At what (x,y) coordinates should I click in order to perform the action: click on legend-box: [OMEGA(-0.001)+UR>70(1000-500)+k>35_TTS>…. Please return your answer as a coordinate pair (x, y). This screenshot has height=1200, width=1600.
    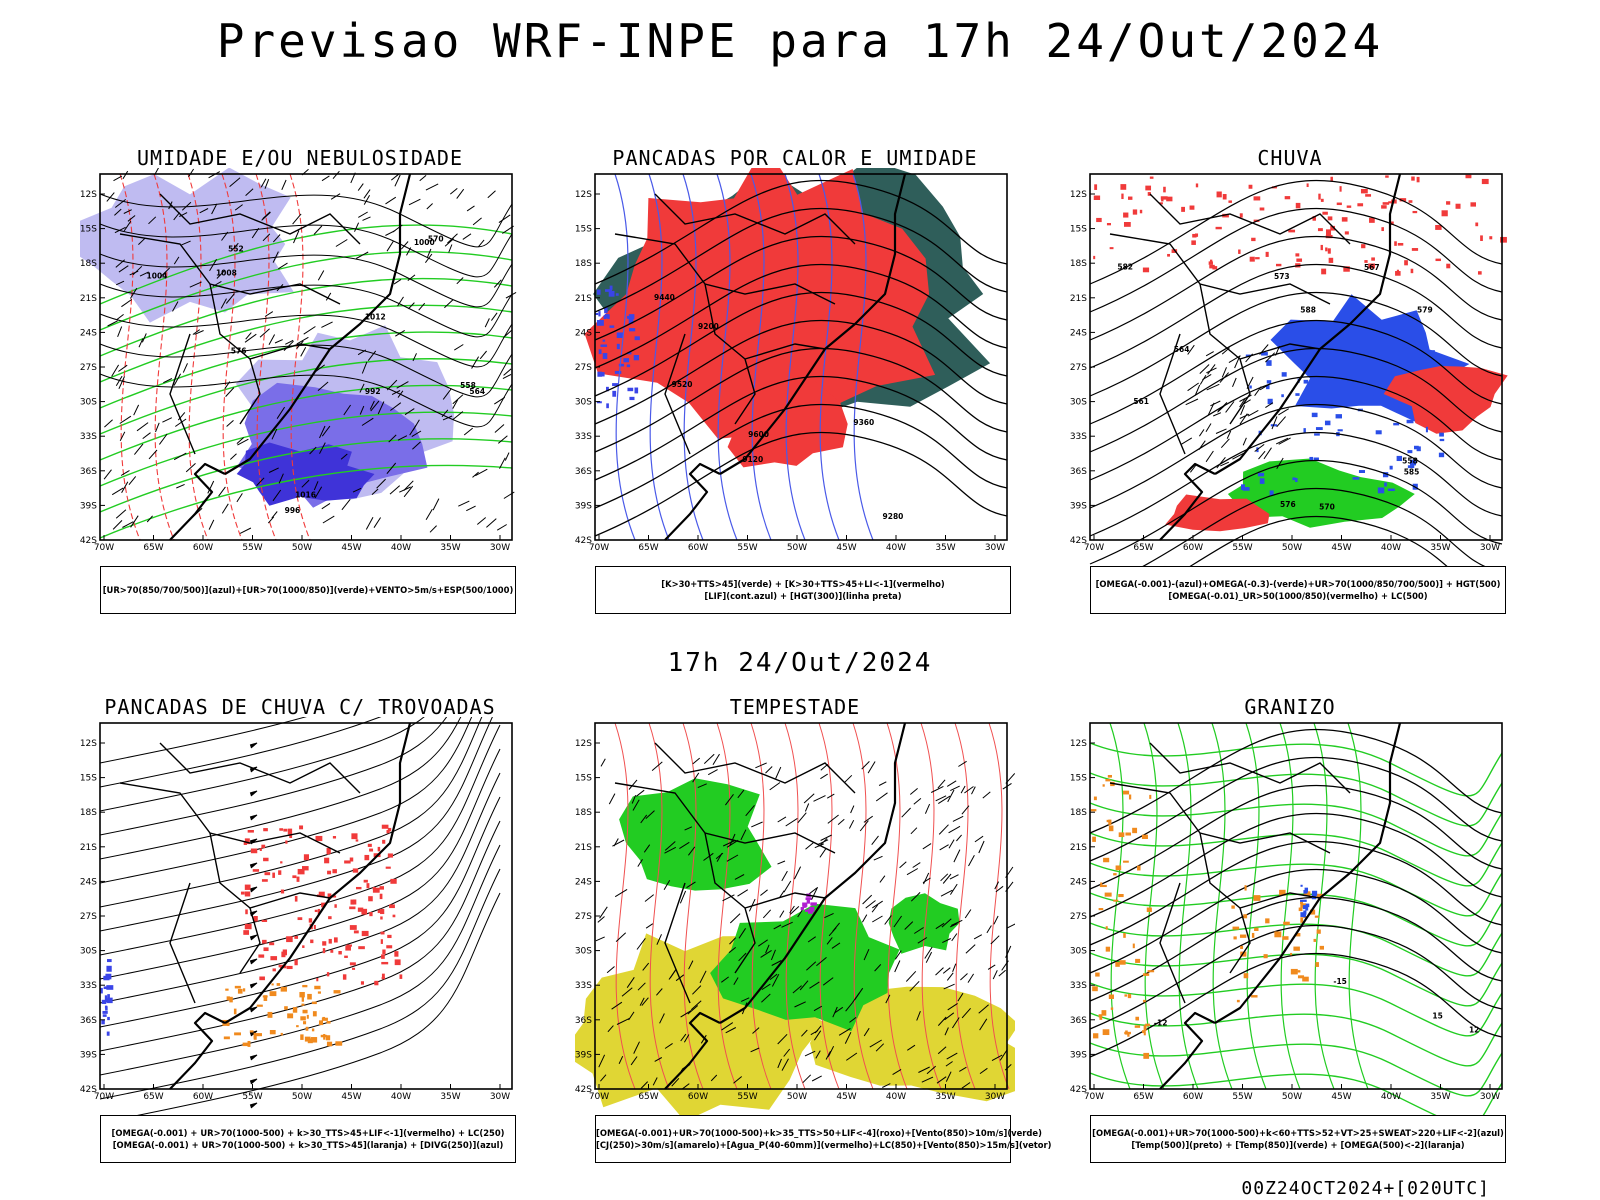
    Looking at the image, I should click on (823, 1139).